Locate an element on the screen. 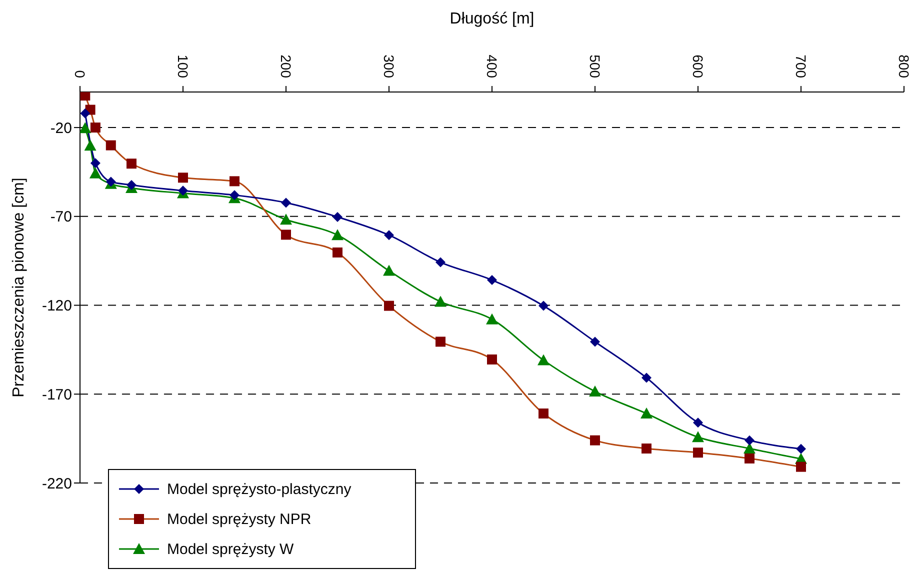 The width and height of the screenshot is (918, 587). x-tick-label: 200 is located at coordinates (286, 66).